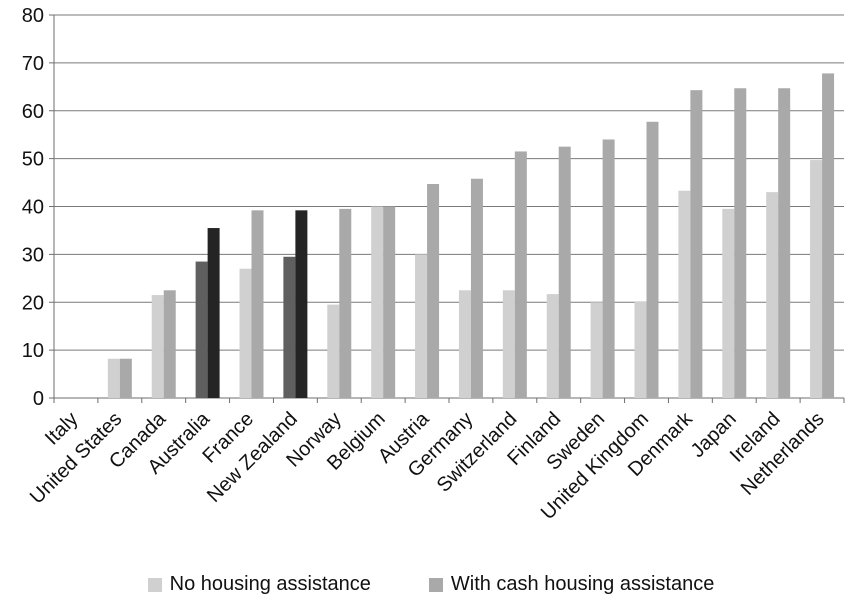  What do you see at coordinates (345, 303) in the screenshot?
I see `bar-norway-with-cash-housing-assistance` at bounding box center [345, 303].